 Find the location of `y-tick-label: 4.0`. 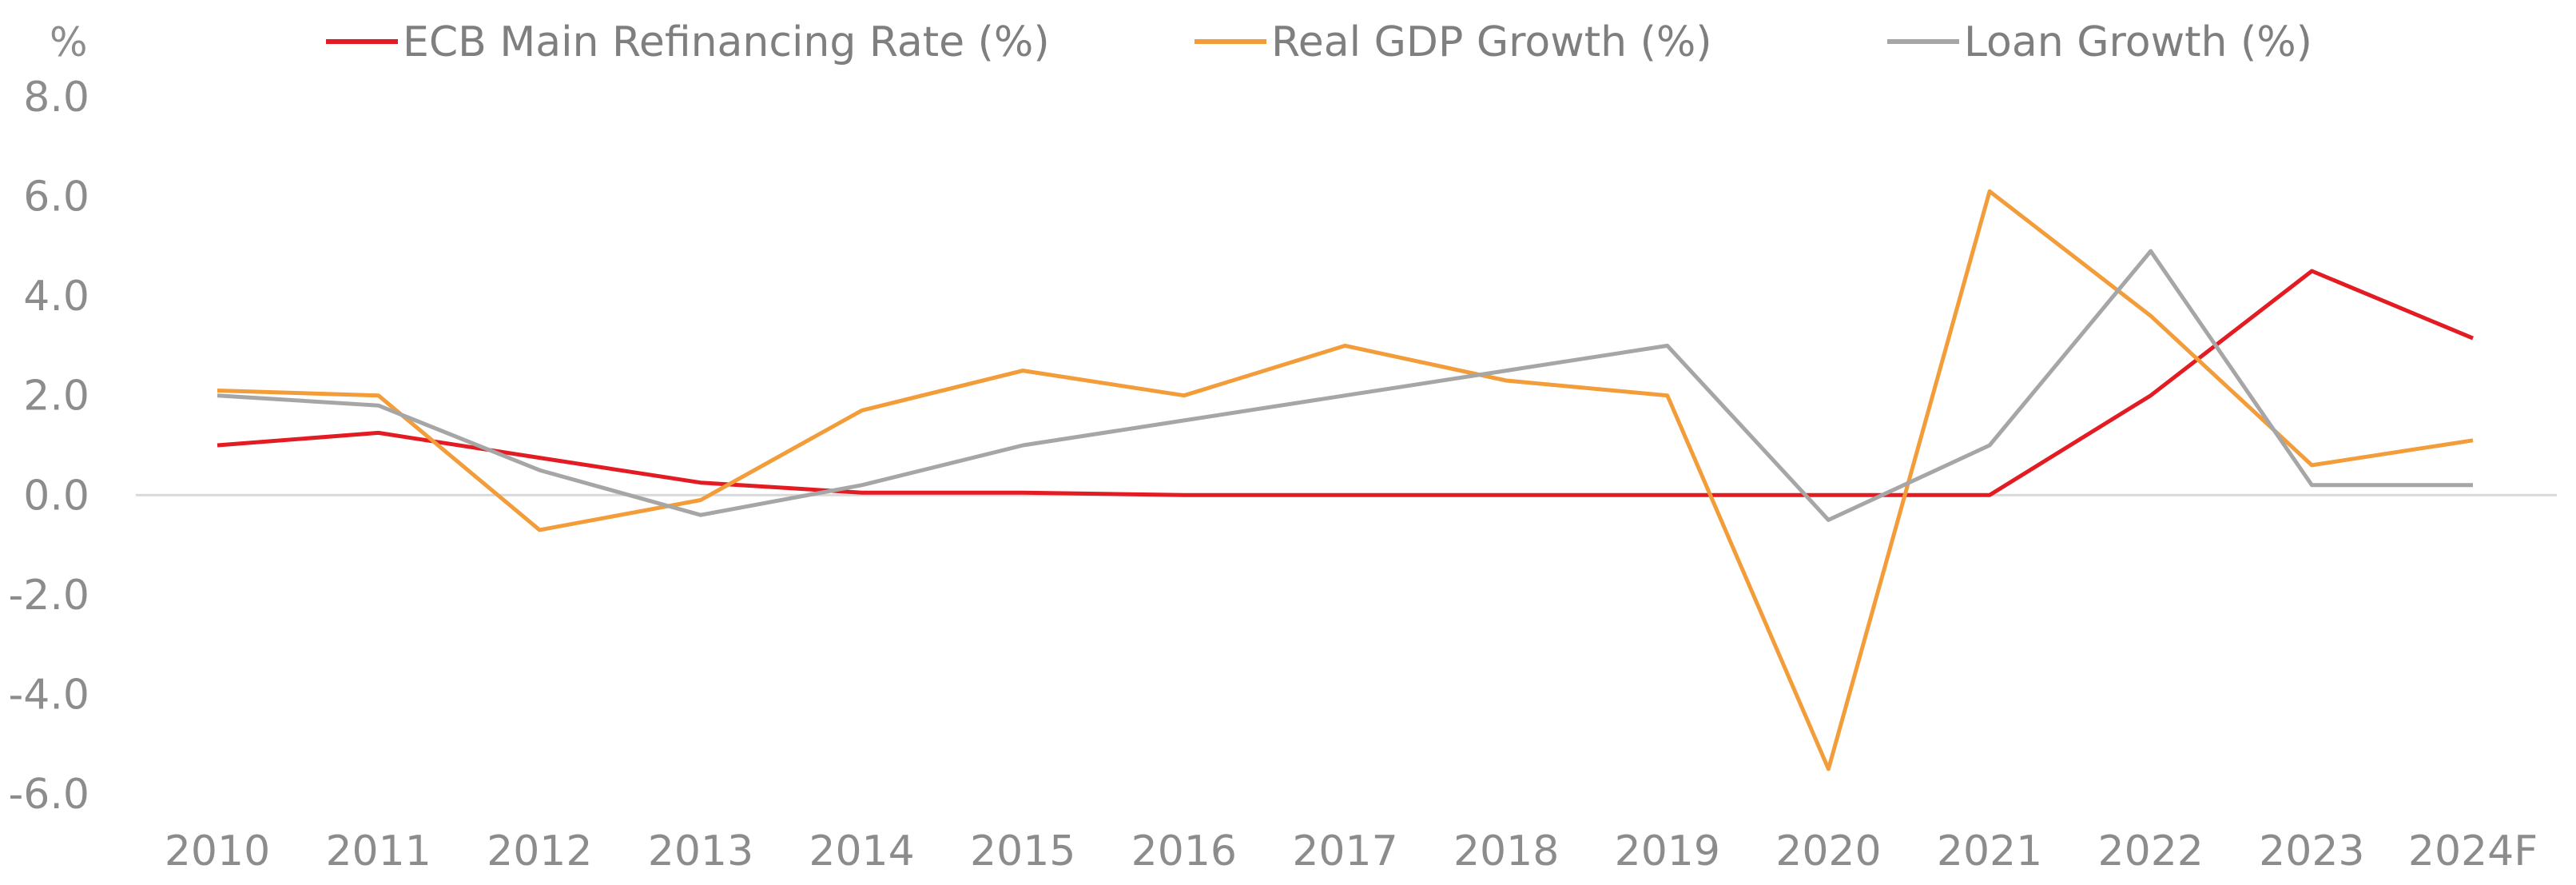

y-tick-label: 4.0 is located at coordinates (56, 297).